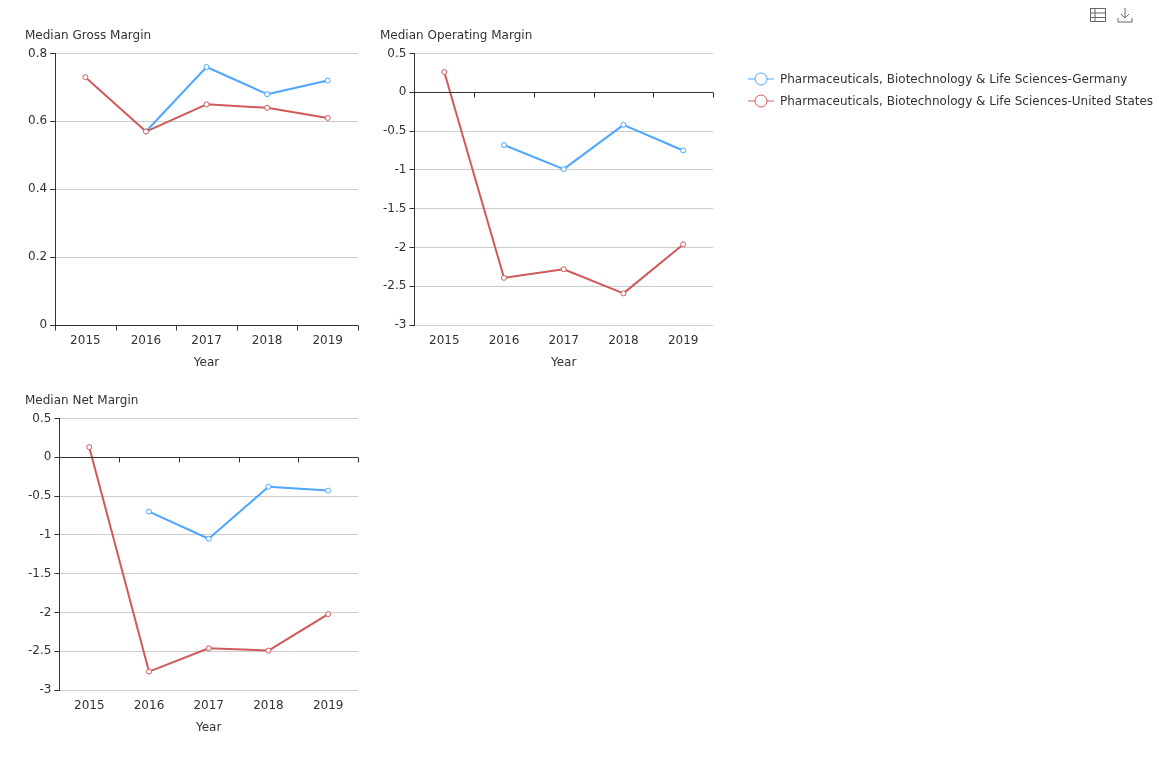 The height and width of the screenshot is (760, 1159). I want to click on y-tick-label: 0.6, so click(37, 120).